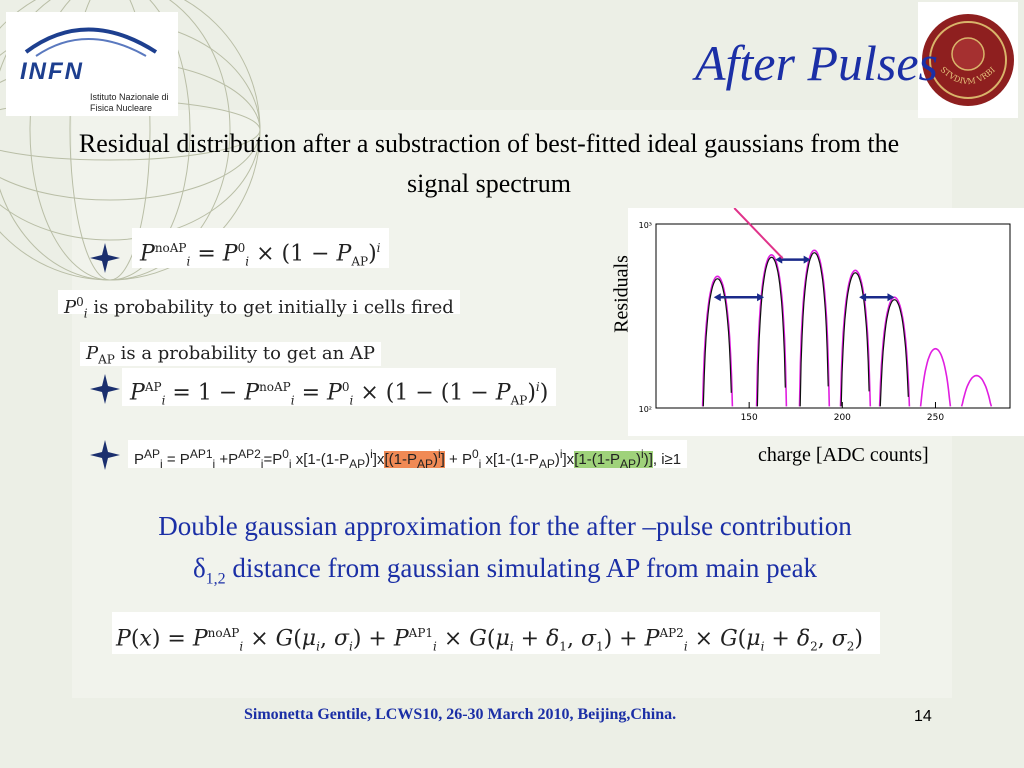  I want to click on note-pap-text: is a probability to get an AP, so click(247, 353).